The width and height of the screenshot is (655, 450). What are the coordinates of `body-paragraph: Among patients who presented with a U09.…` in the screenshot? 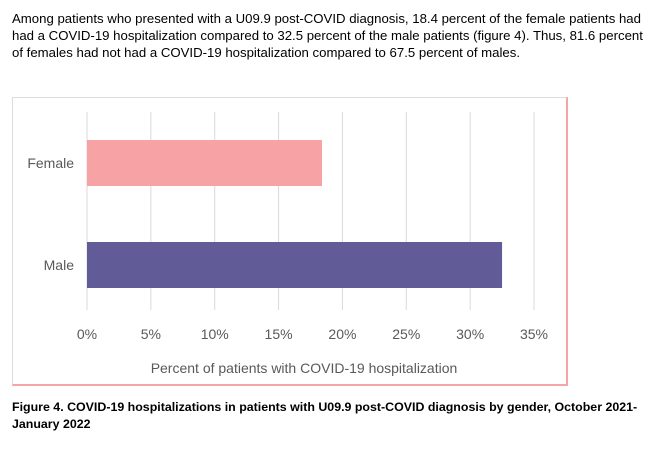 It's located at (327, 35).